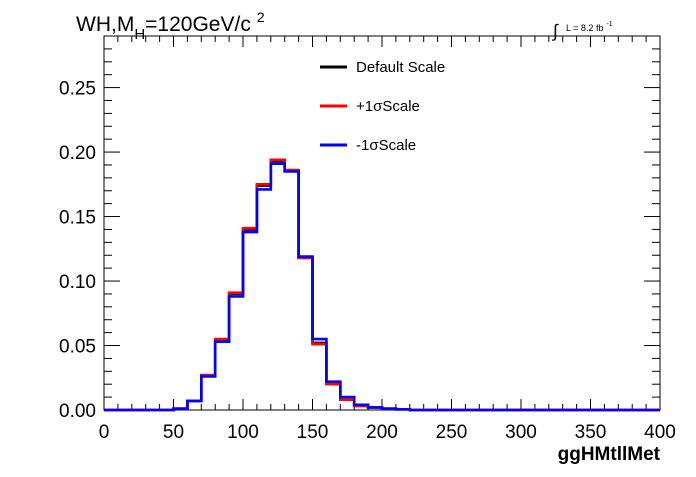 The width and height of the screenshot is (696, 477). Describe the element at coordinates (77, 282) in the screenshot. I see `y-tick-label: 0.10` at that location.